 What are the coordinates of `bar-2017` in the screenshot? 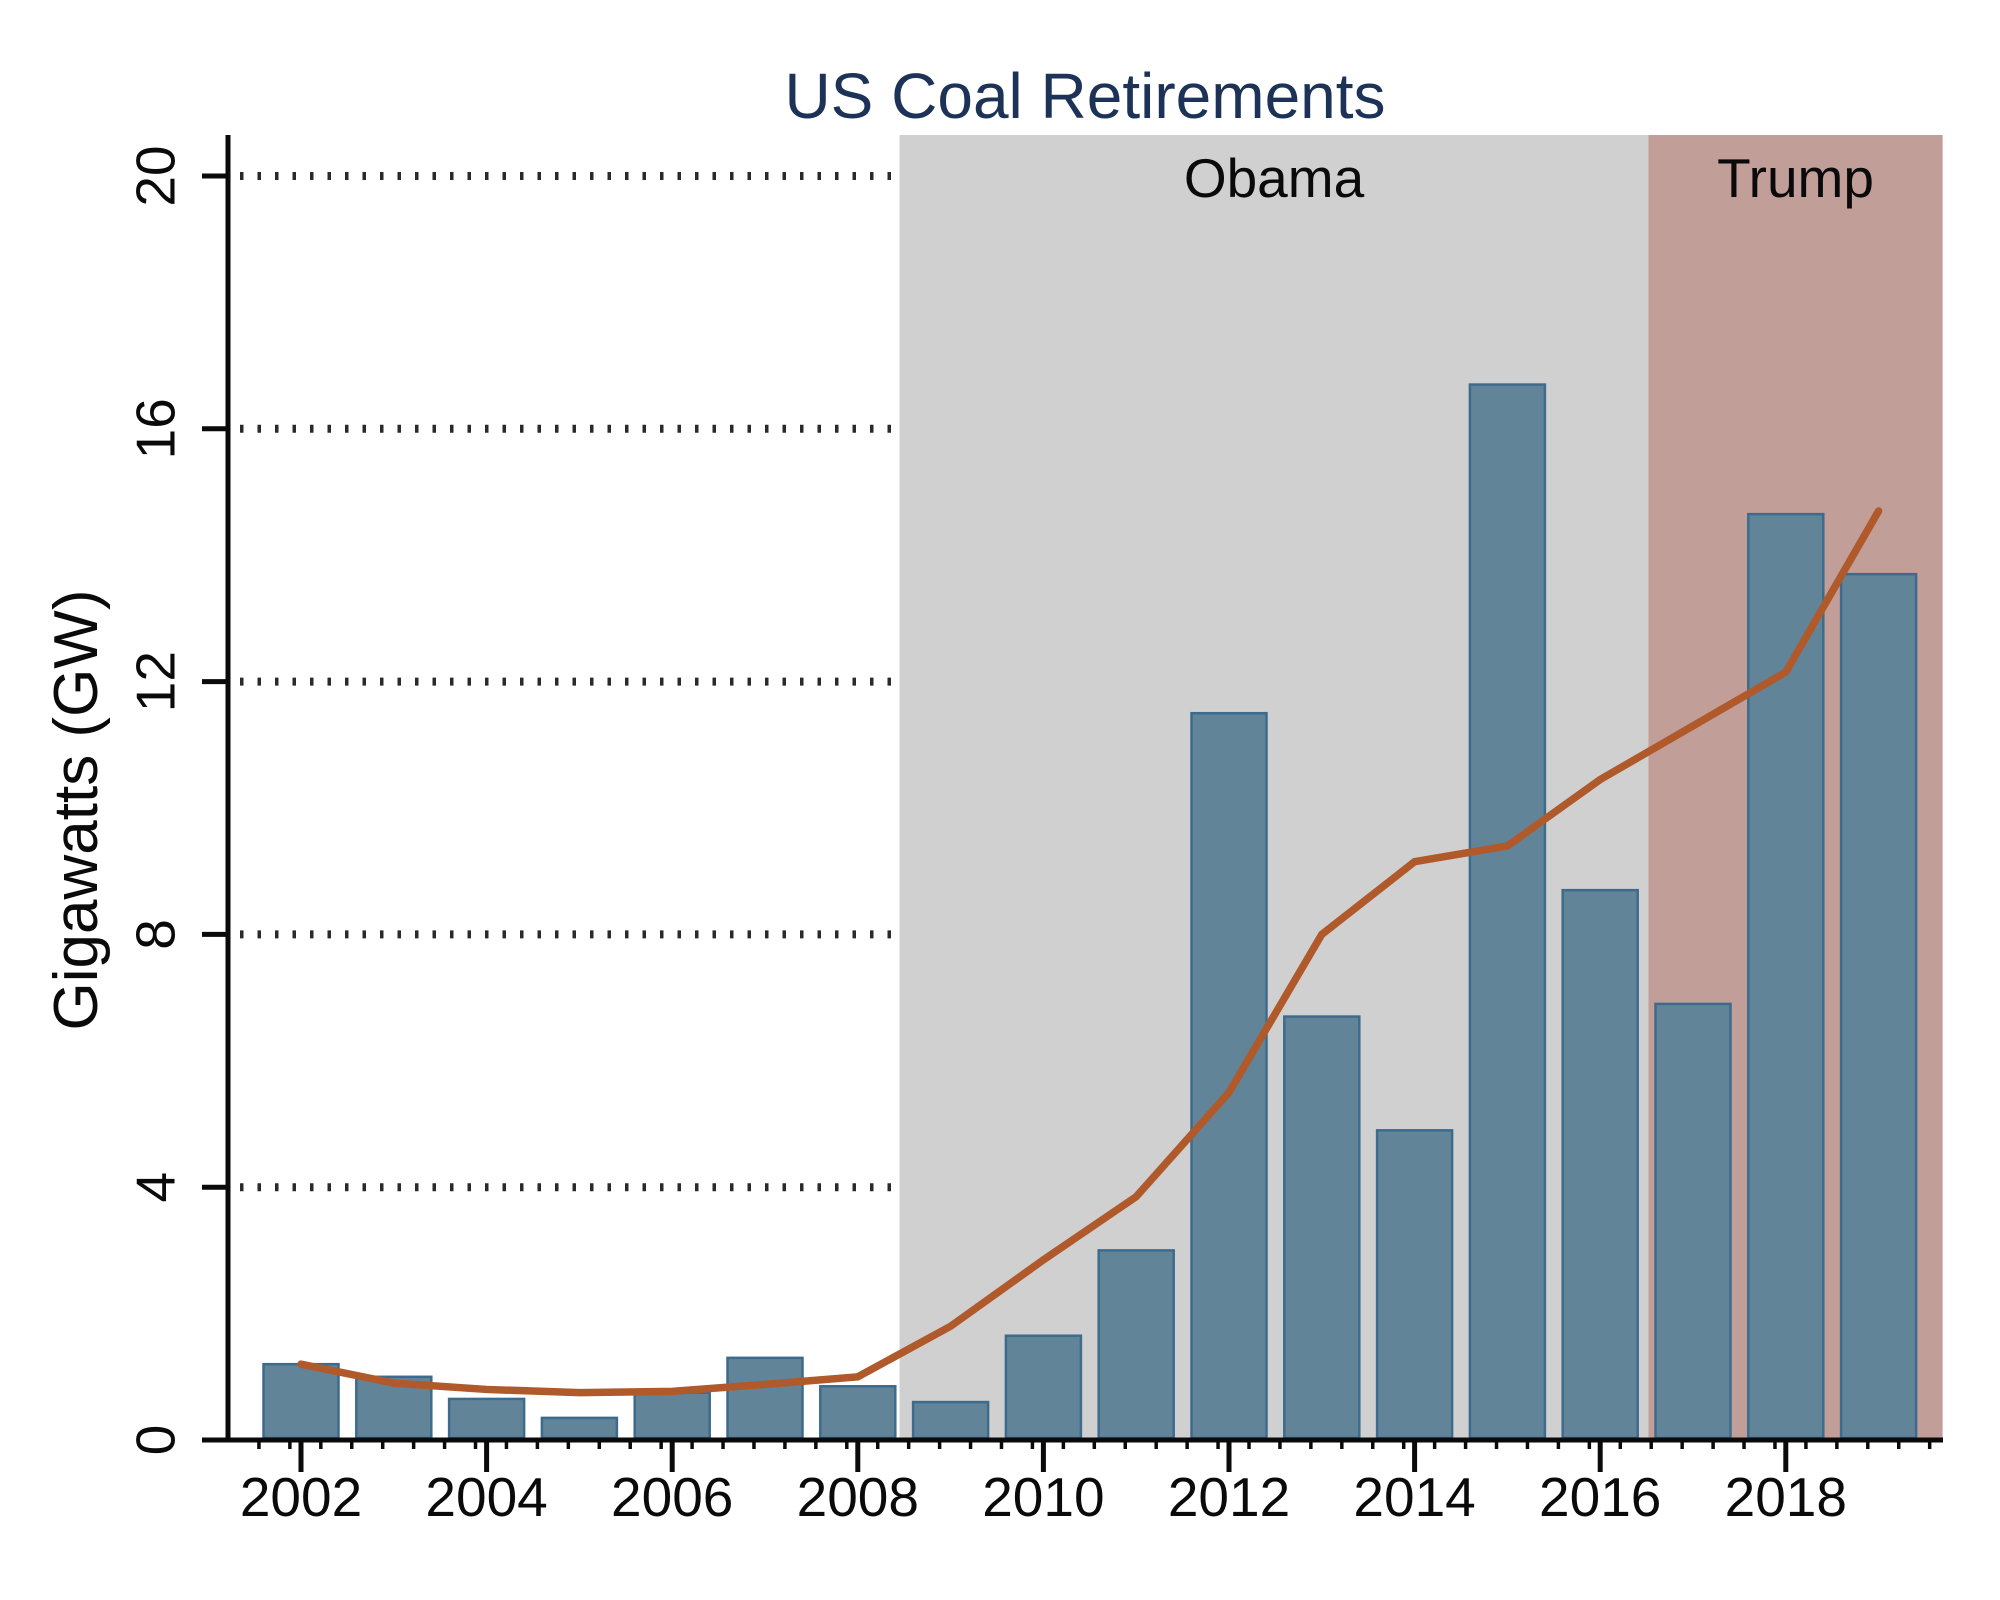 It's located at (1693, 1221).